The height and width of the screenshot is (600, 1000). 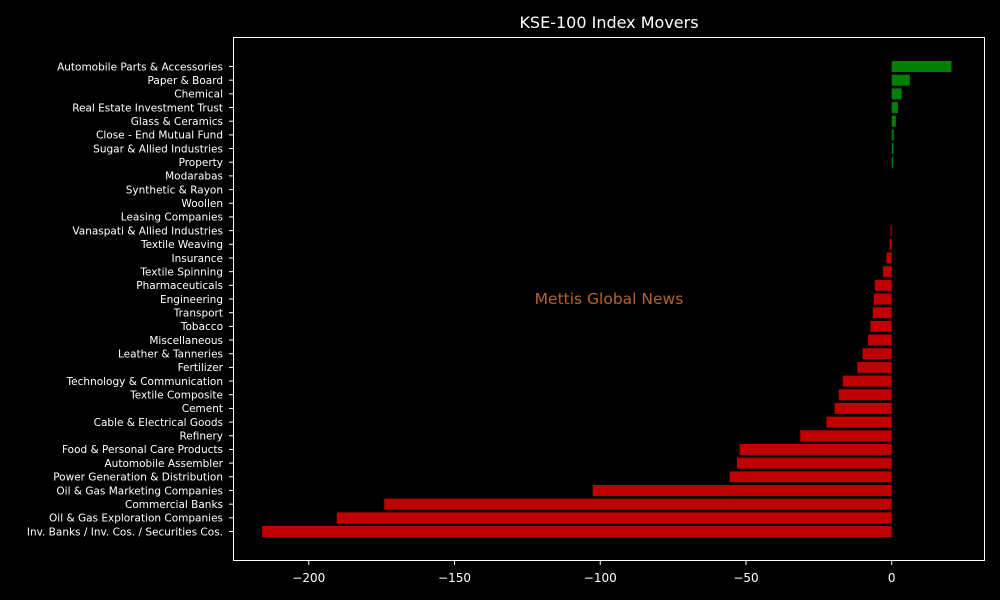 I want to click on category-label: Property, so click(x=201, y=163).